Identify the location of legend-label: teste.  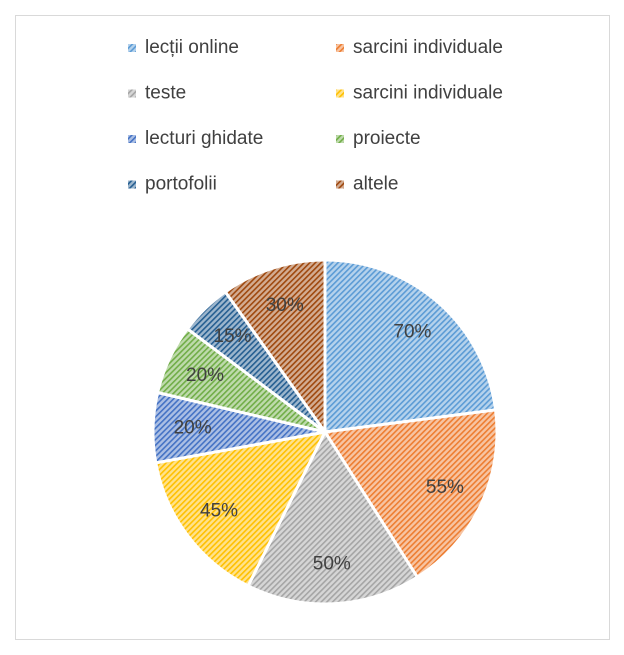
(165, 93).